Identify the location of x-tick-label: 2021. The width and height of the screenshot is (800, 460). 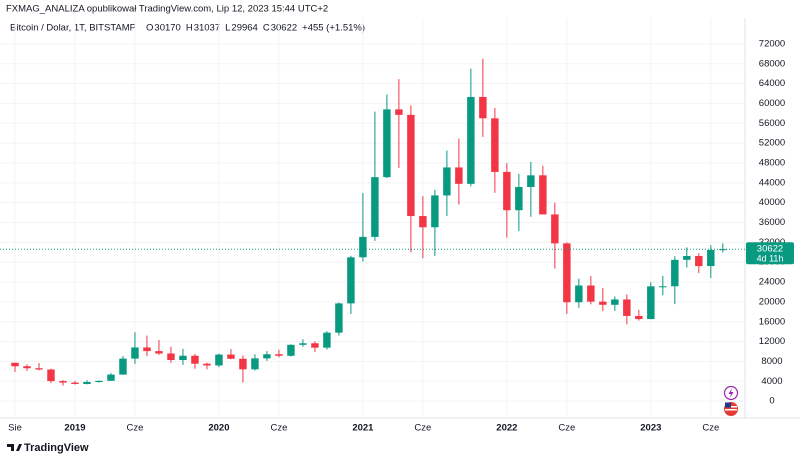
(363, 428).